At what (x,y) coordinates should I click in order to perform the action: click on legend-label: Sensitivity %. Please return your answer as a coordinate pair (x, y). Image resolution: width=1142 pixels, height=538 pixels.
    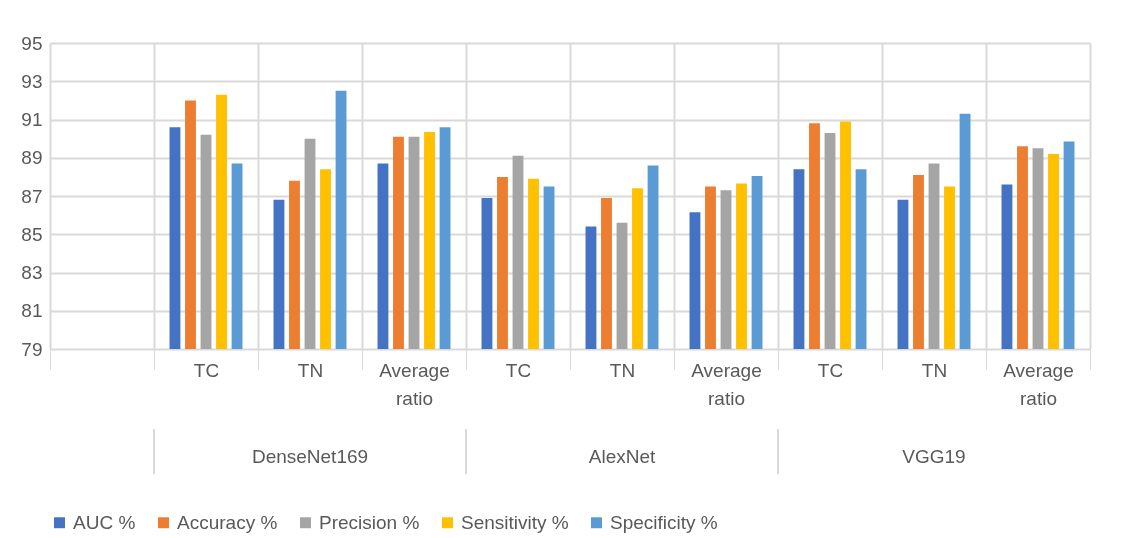
    Looking at the image, I should click on (515, 522).